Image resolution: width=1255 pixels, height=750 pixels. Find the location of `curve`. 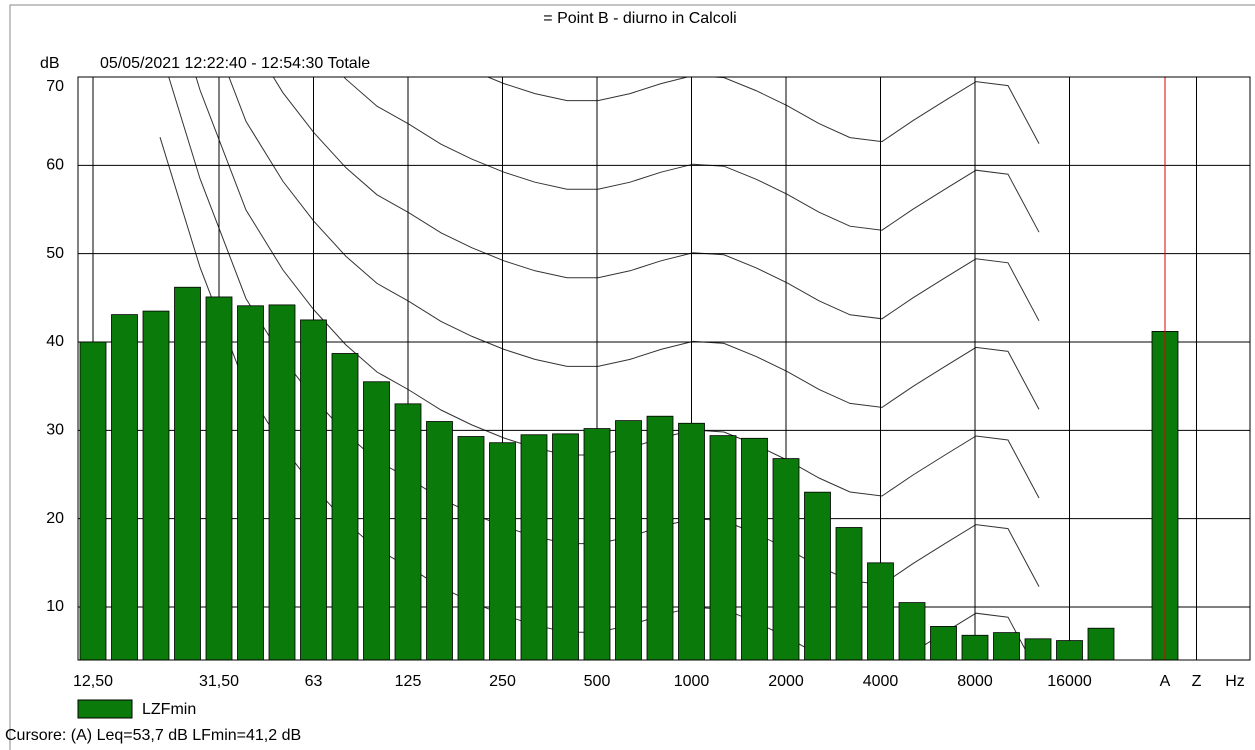

curve is located at coordinates (599, 155).